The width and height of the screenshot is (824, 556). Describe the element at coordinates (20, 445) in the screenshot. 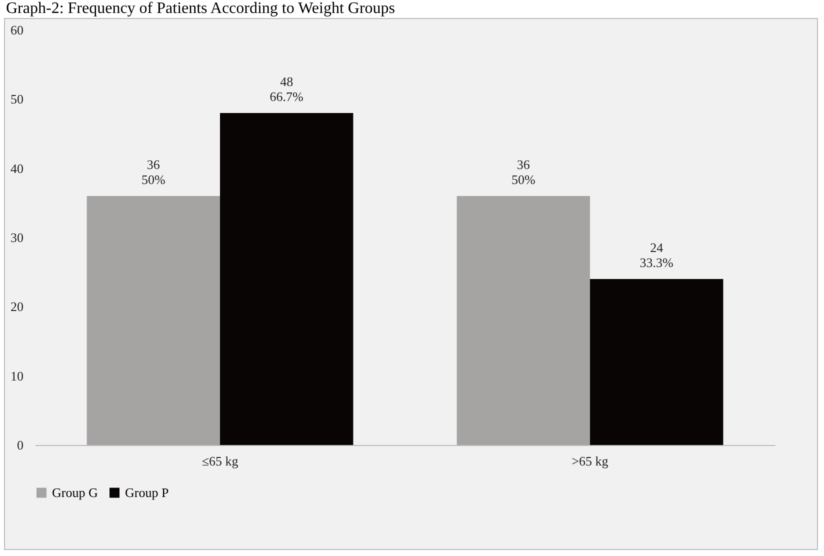

I see `y-tick-label: 0` at that location.